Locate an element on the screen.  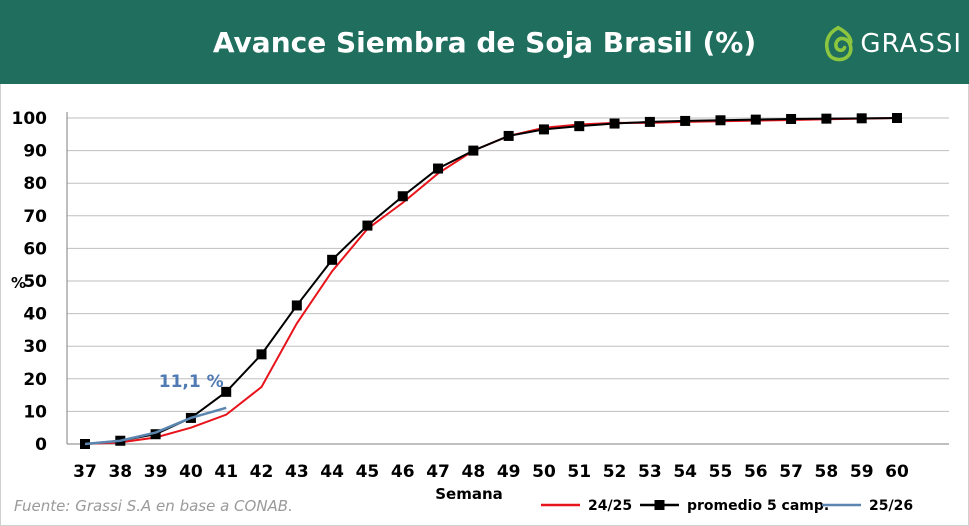
x-tick-label: 50 is located at coordinates (544, 472).